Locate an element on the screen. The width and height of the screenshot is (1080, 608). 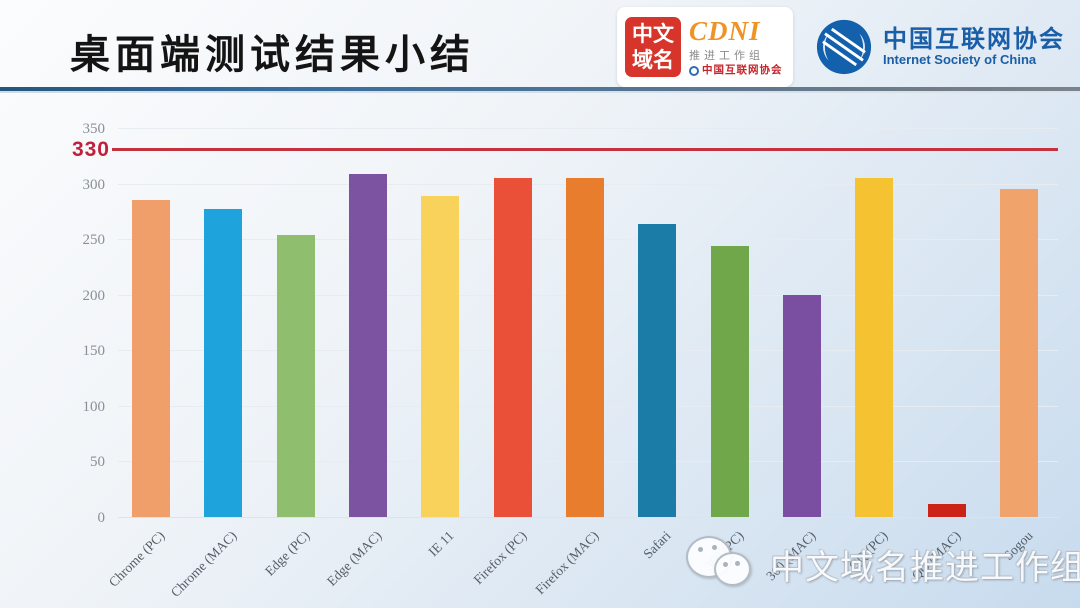
bar-360-pc is located at coordinates (729, 381).